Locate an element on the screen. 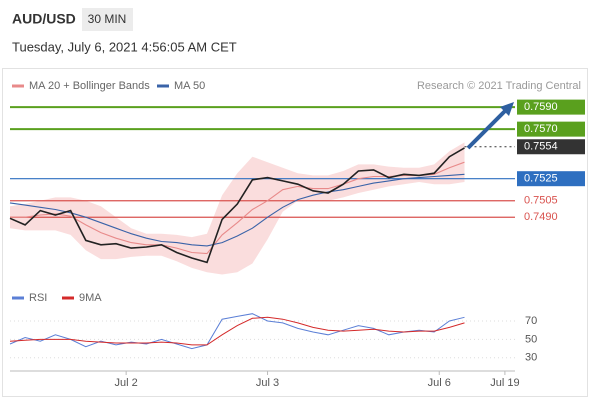  interval: 30 MIN is located at coordinates (107, 19).